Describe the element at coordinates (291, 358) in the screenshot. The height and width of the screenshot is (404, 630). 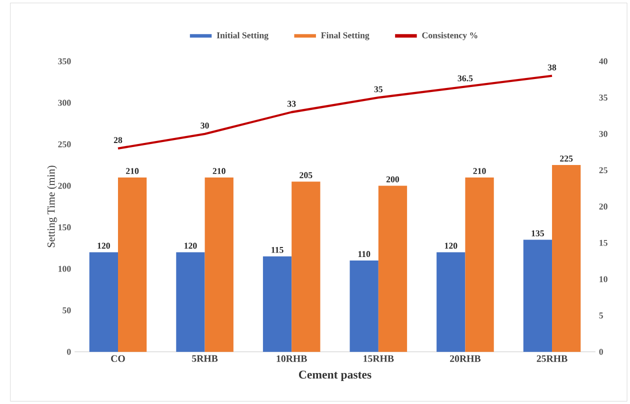
I see `x-tick-label: 10RHB` at that location.